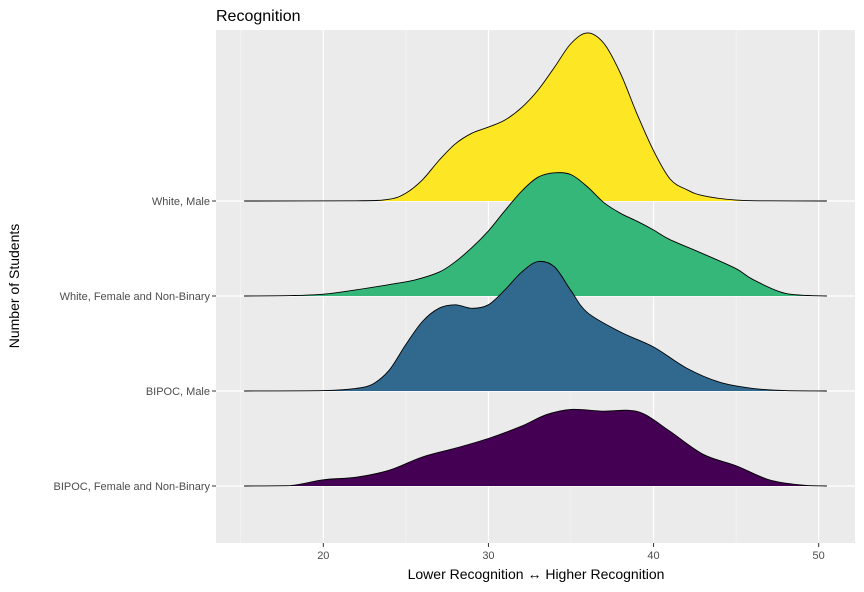  What do you see at coordinates (819, 556) in the screenshot?
I see `x-tick-label: 50` at bounding box center [819, 556].